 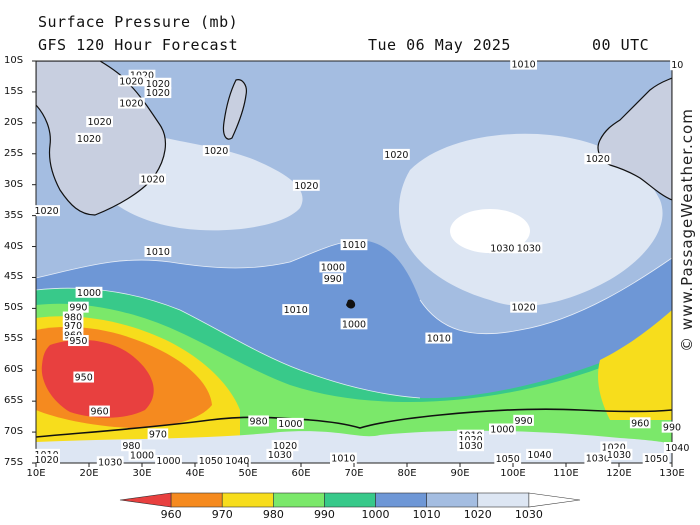 I want to click on isobar-label: 960, so click(x=100, y=412).